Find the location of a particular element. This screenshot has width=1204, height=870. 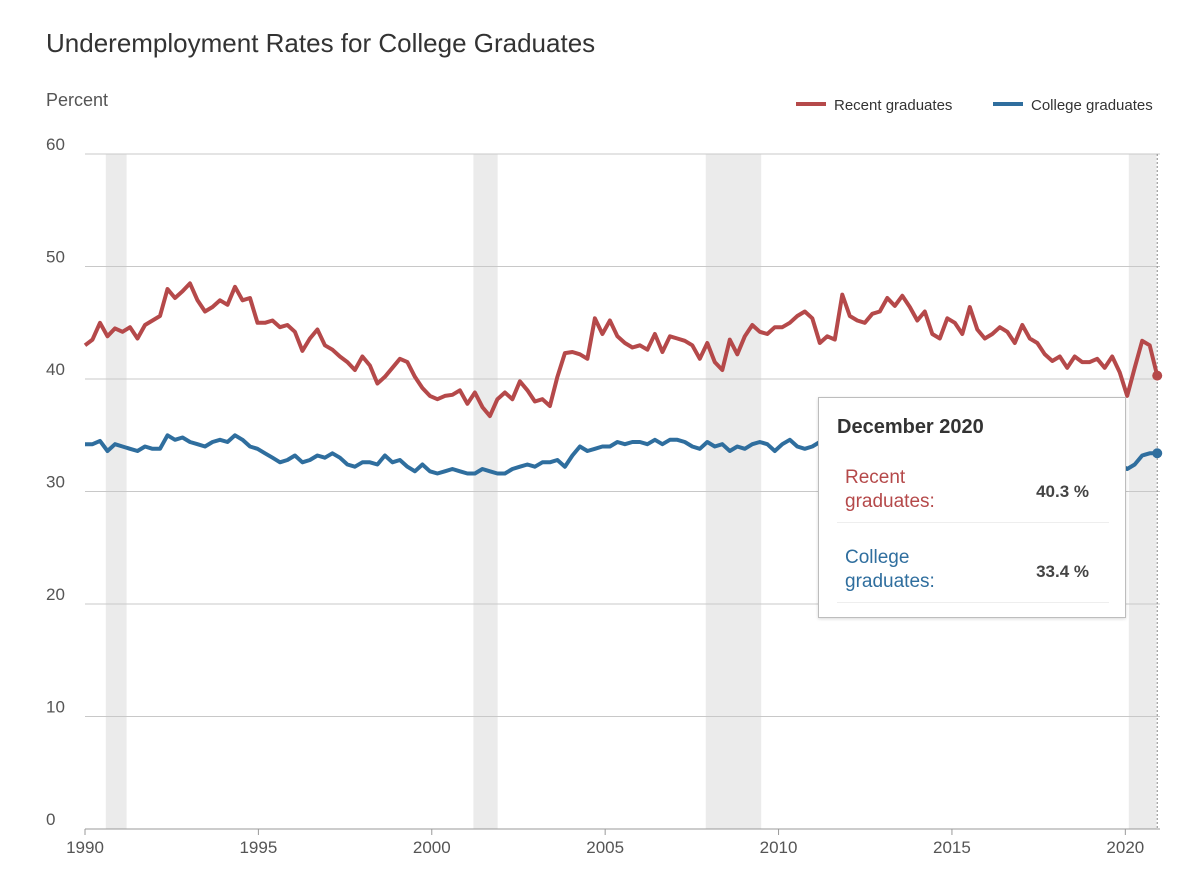

y-tick-label: 50 is located at coordinates (55, 257).